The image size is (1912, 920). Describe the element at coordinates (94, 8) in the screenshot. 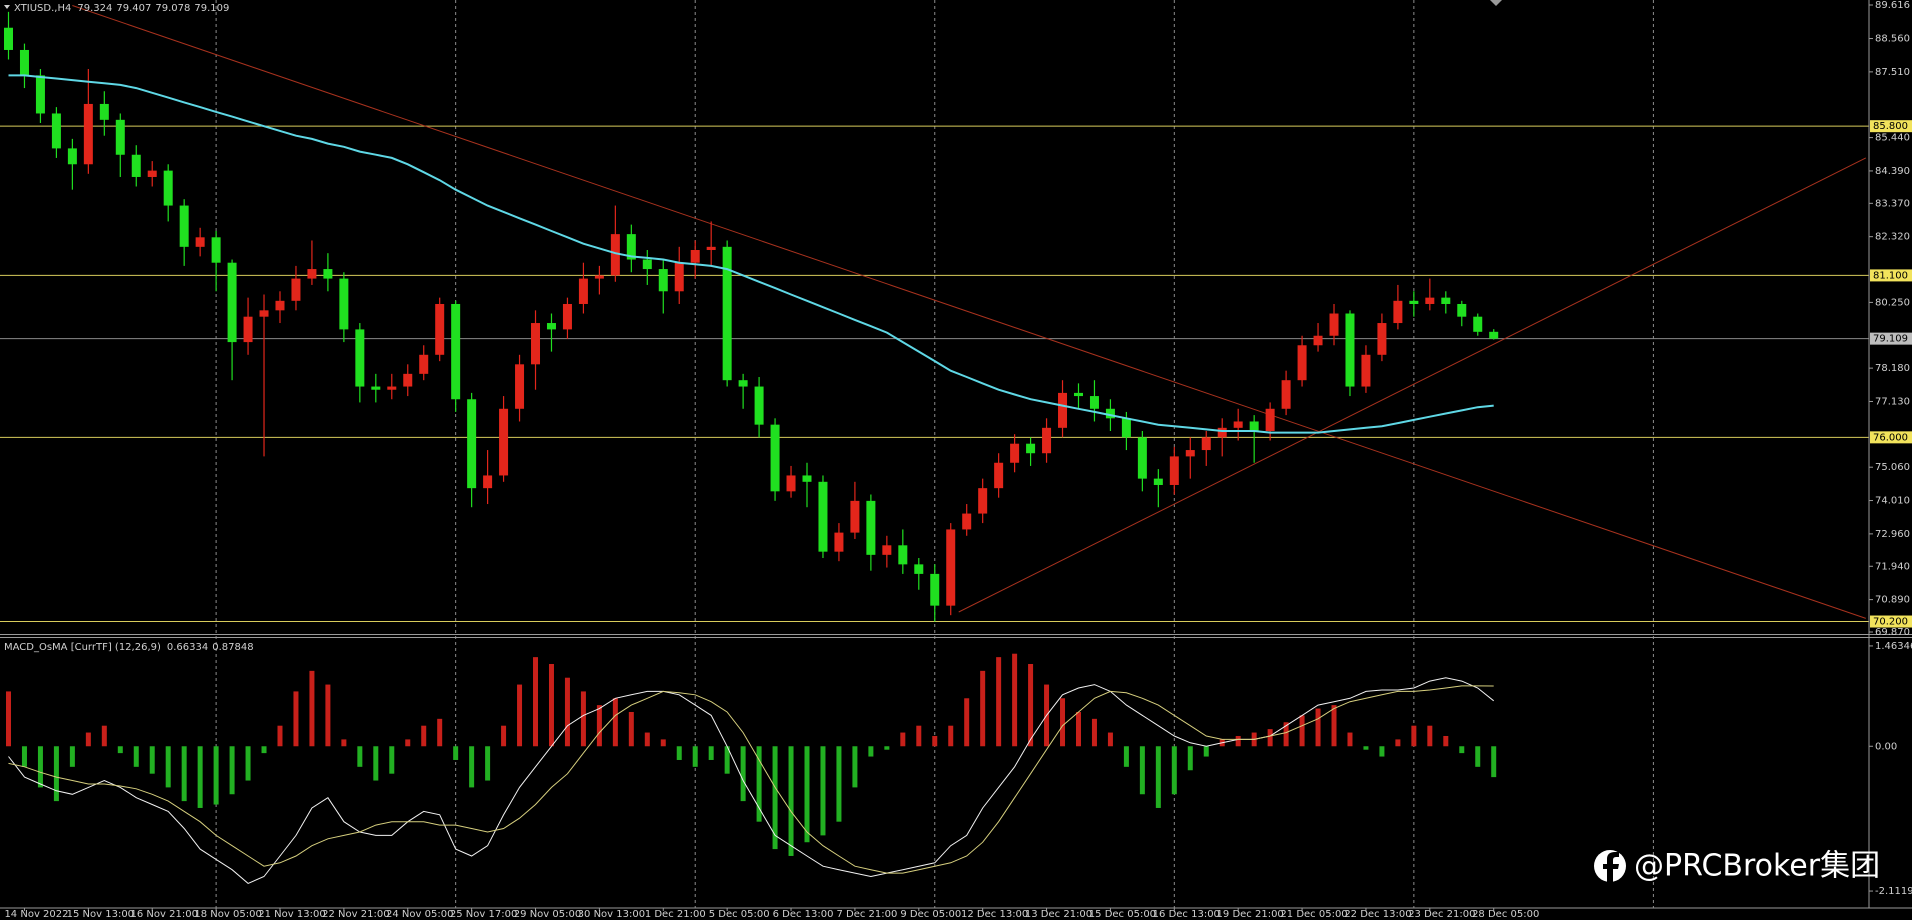

I see `open-value: 79.324` at that location.